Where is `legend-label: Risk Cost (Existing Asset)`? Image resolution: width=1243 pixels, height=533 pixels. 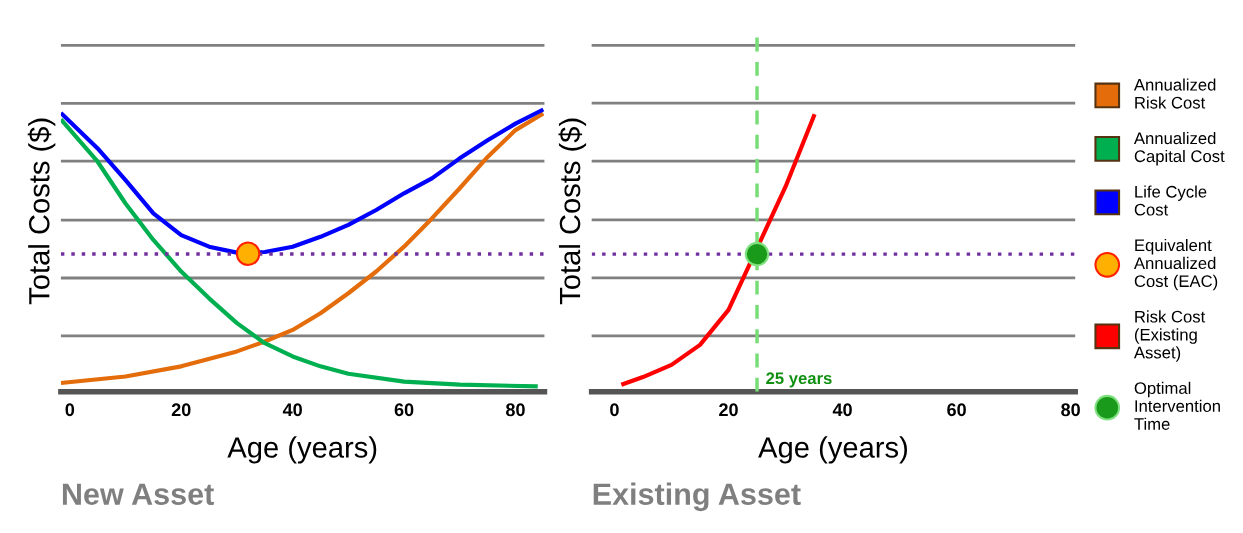 legend-label: Risk Cost (Existing Asset) is located at coordinates (1169, 336).